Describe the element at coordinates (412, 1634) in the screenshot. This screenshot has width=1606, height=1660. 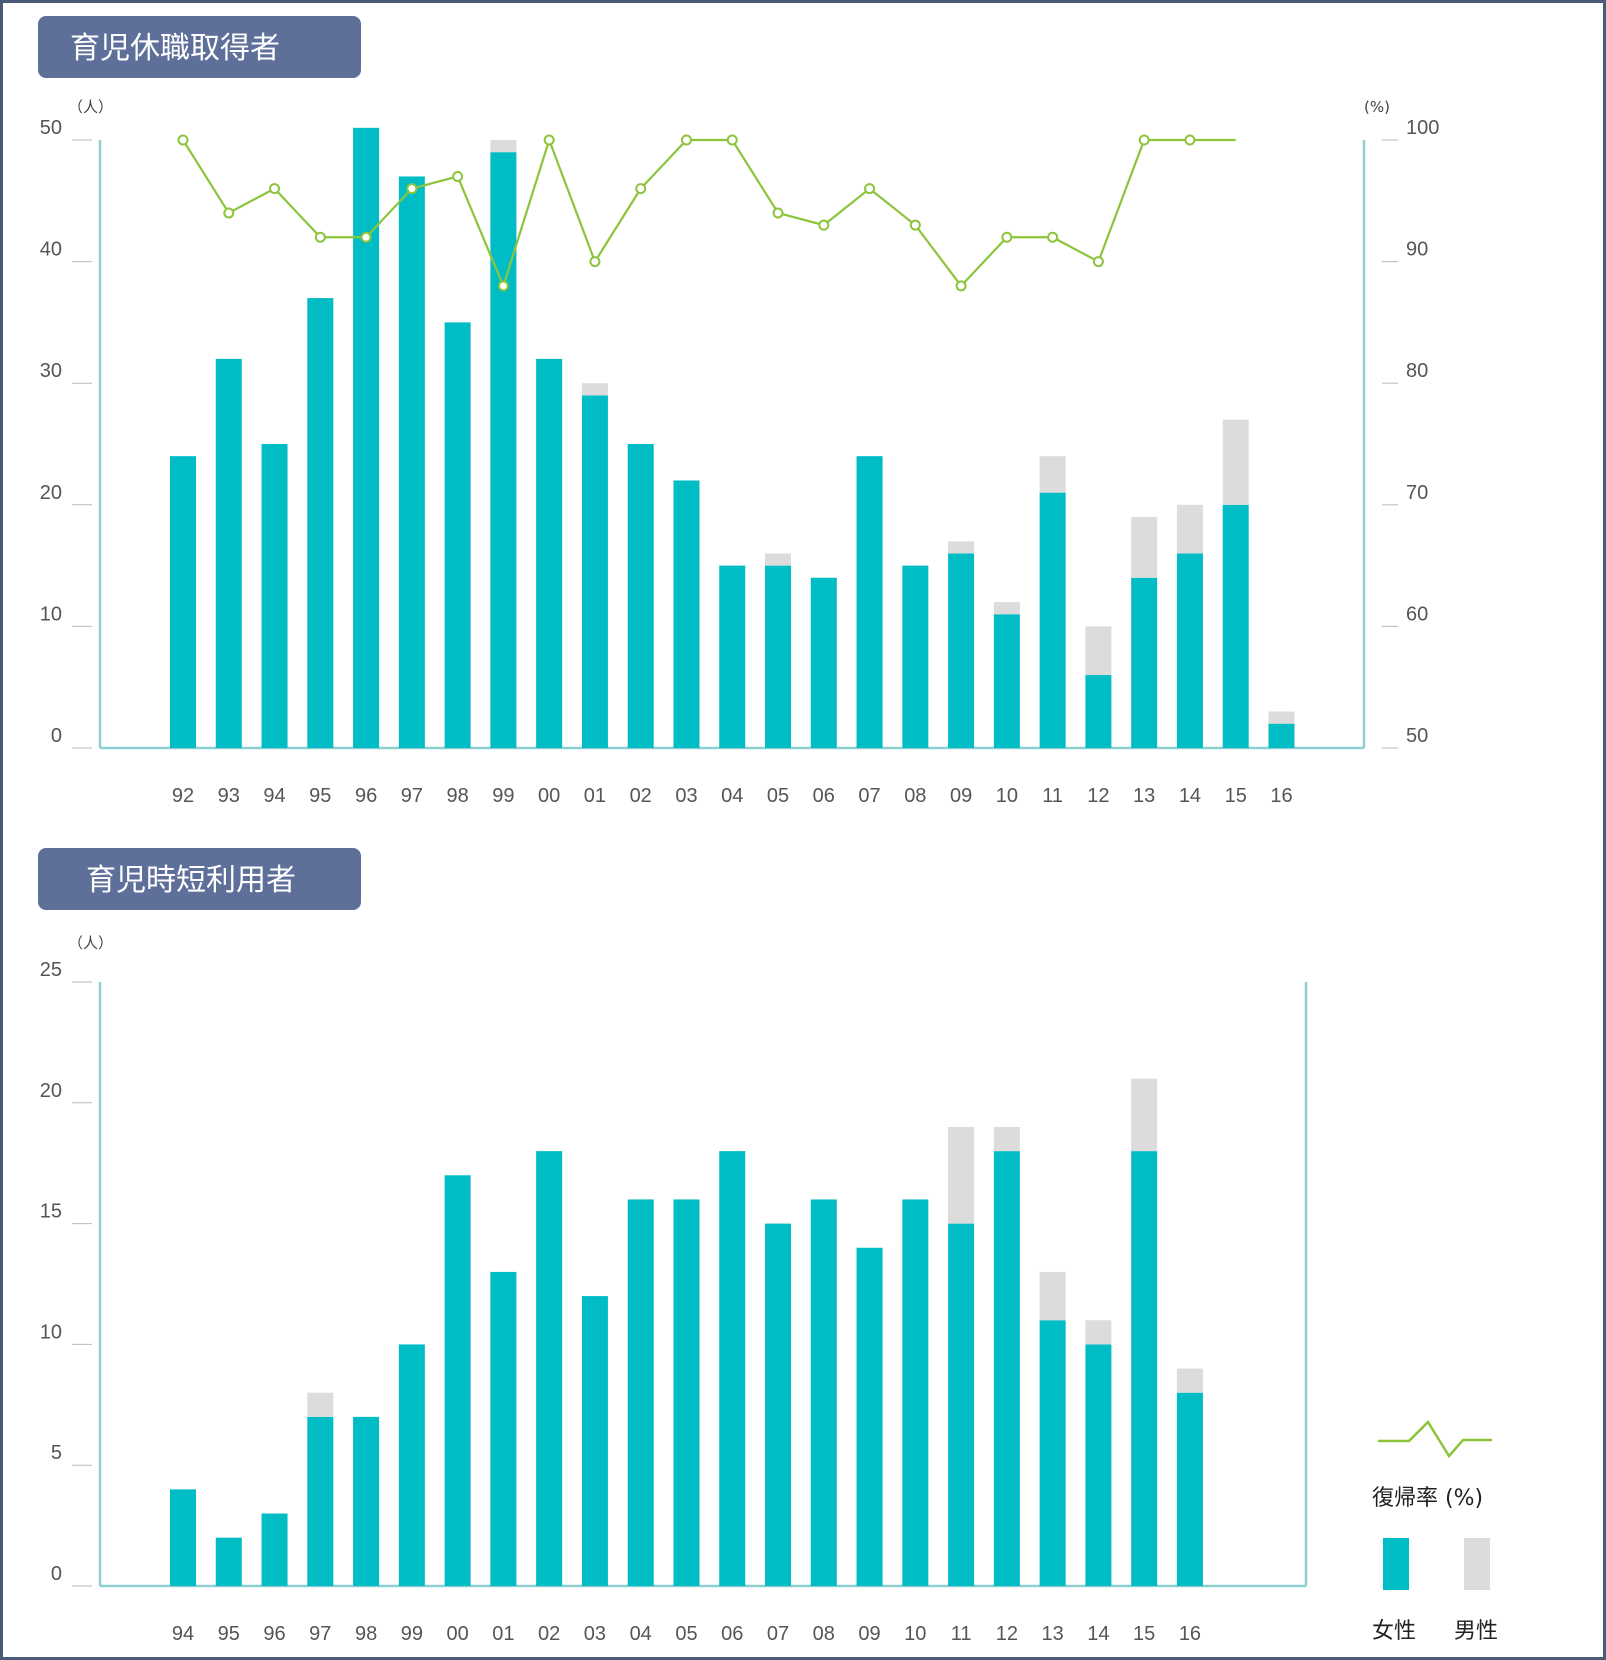
I see `chart2-x-tick-label: 99` at that location.